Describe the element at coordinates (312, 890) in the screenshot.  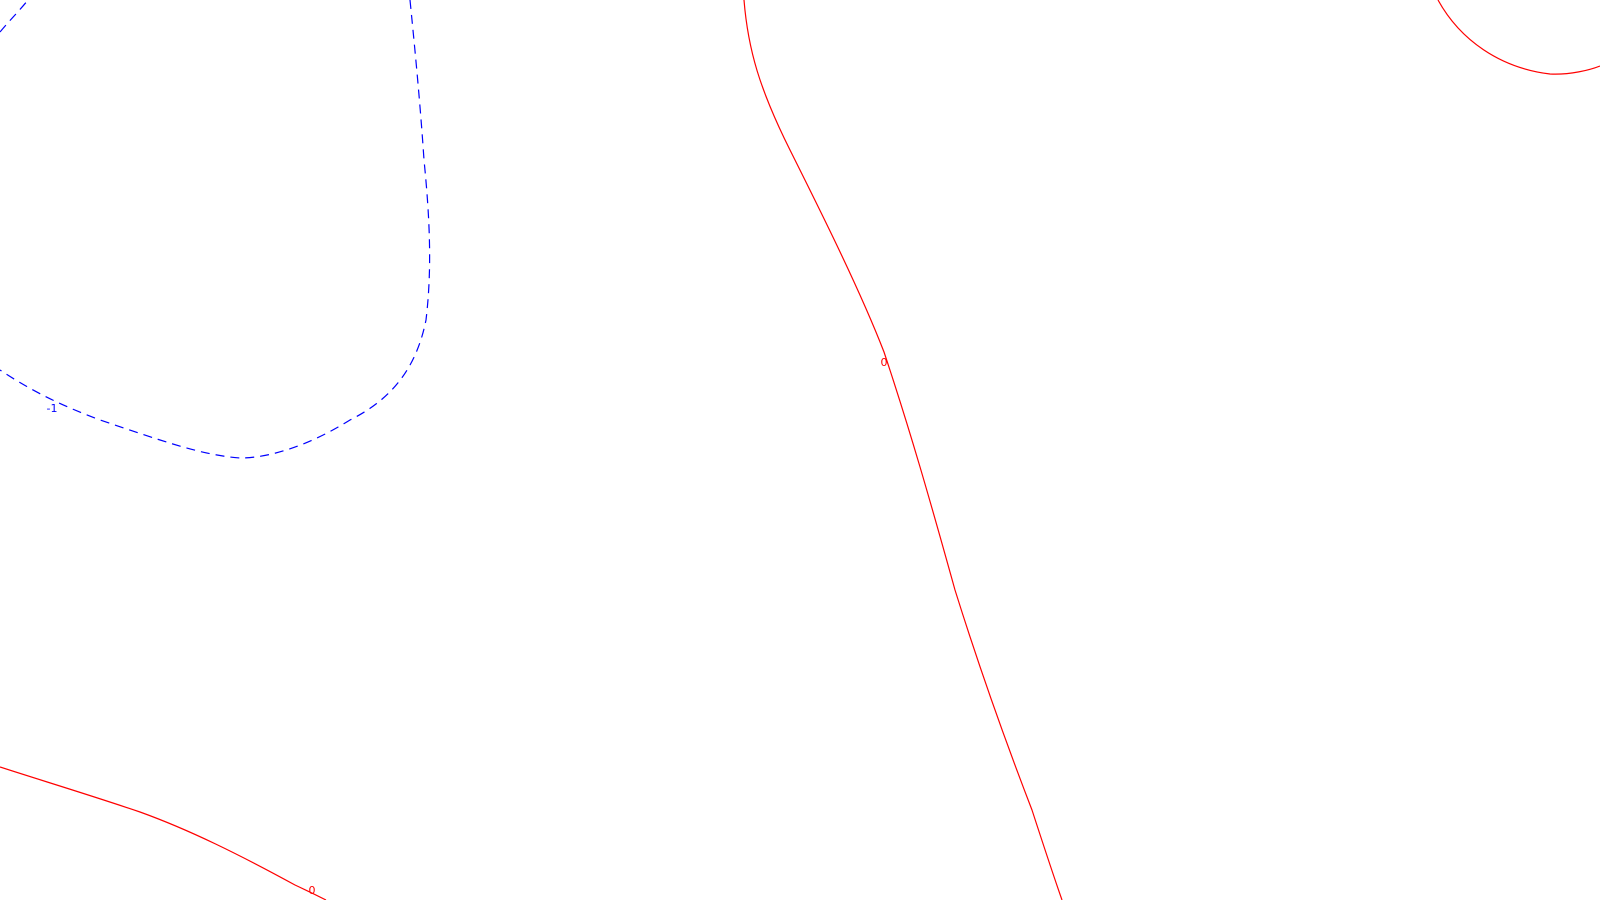
I see `contour-label-zero-bottom-left: 0` at that location.